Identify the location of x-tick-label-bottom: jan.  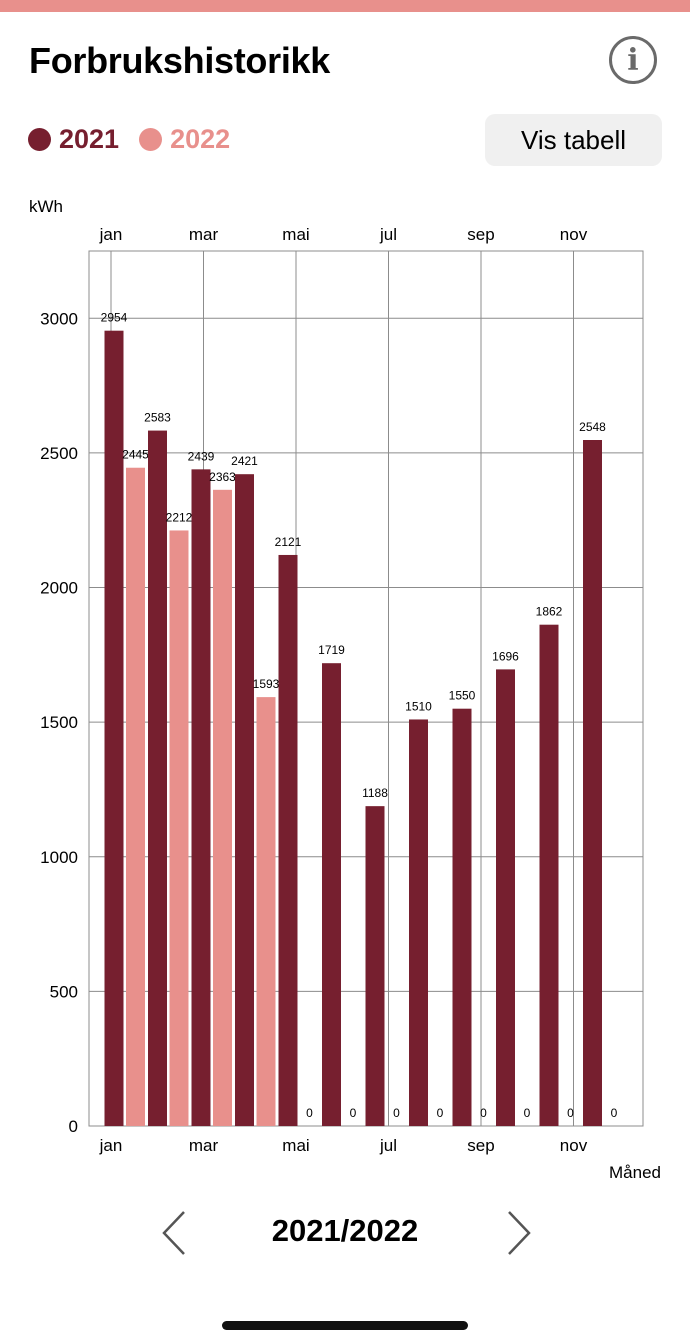
(111, 1145).